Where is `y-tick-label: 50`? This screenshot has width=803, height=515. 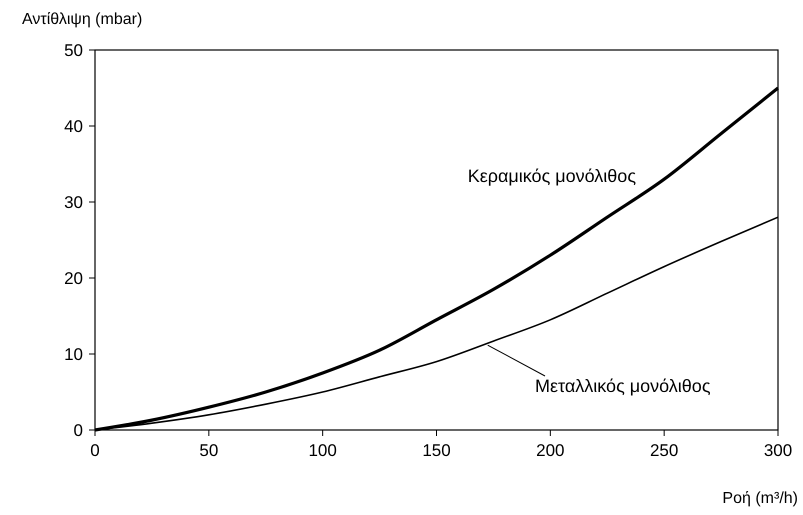 y-tick-label: 50 is located at coordinates (73, 50).